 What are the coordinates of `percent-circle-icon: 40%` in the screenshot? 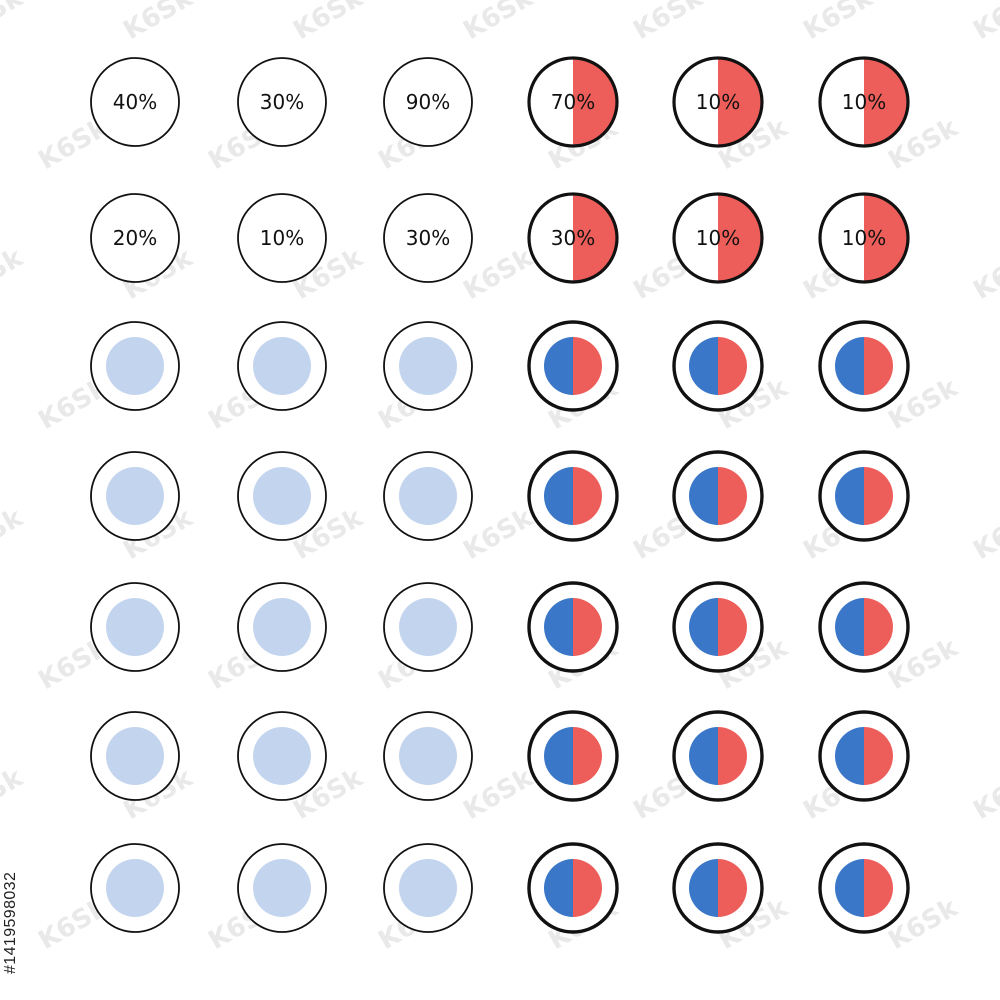 It's located at (135, 102).